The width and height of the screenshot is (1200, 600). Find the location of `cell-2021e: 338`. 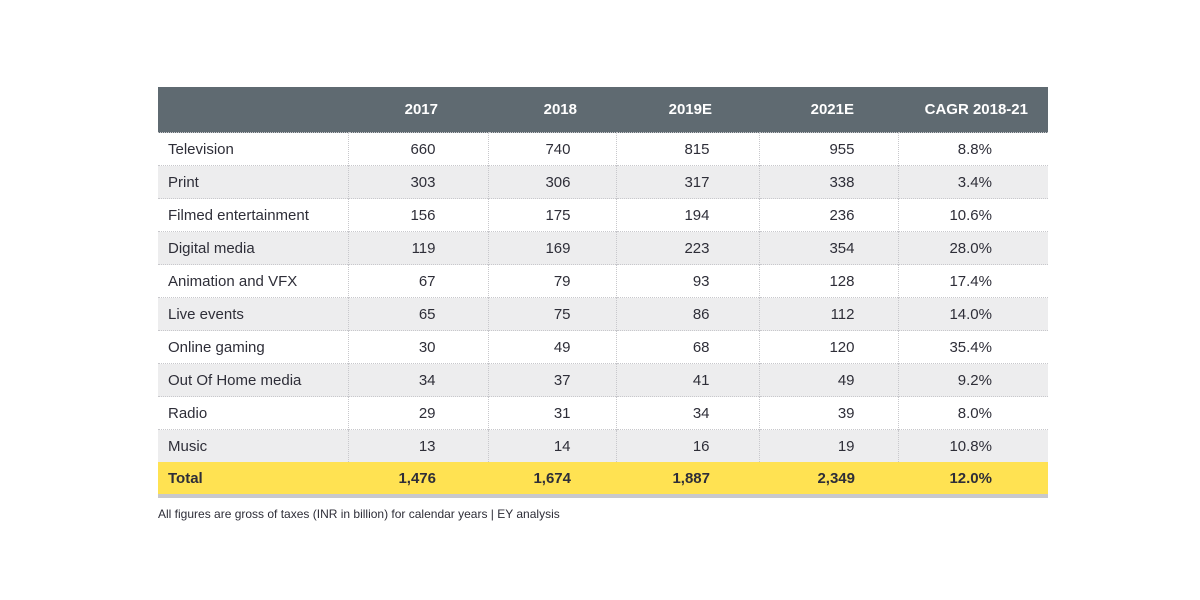

cell-2021e: 338 is located at coordinates (828, 182).